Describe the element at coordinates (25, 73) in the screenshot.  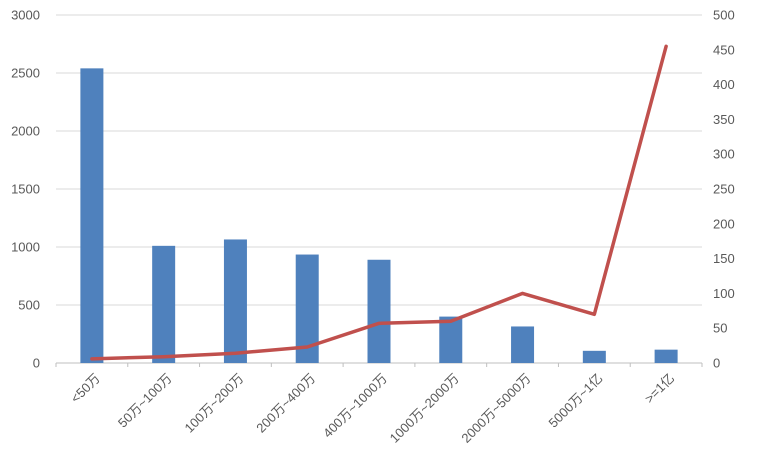
I see `left-axis-tick-label: 2500` at that location.